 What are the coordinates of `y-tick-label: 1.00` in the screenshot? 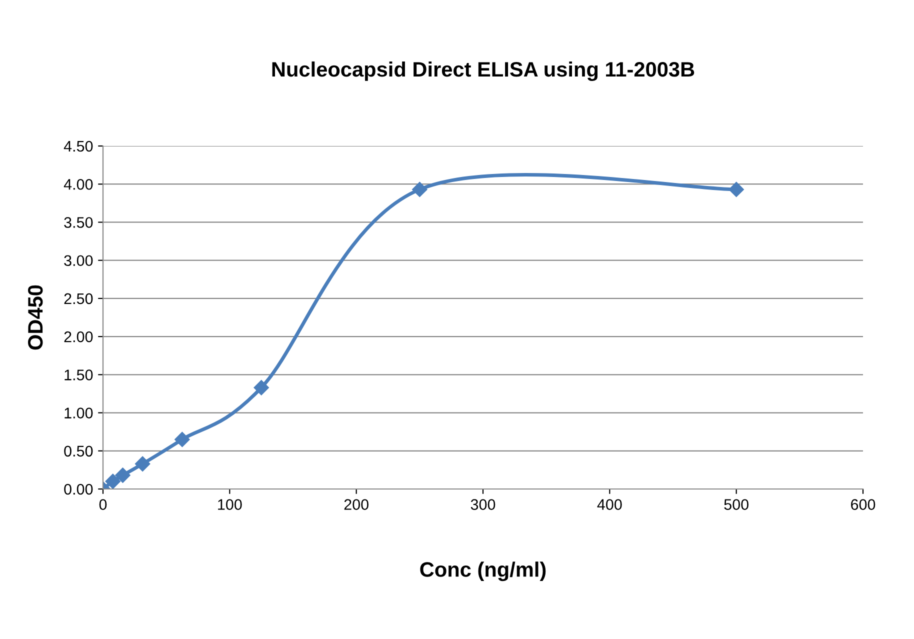 It's located at (78, 413).